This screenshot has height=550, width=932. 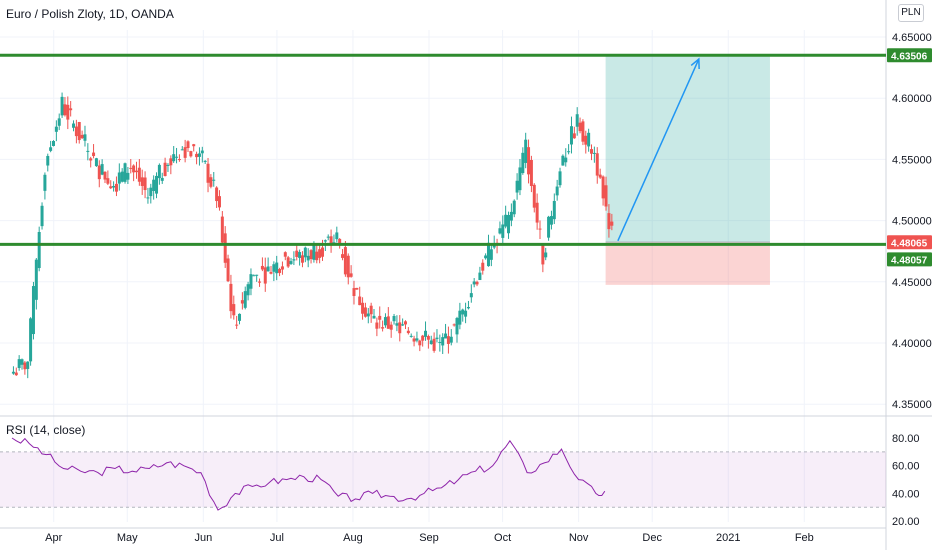 What do you see at coordinates (804, 538) in the screenshot?
I see `x-tick-label: Feb` at bounding box center [804, 538].